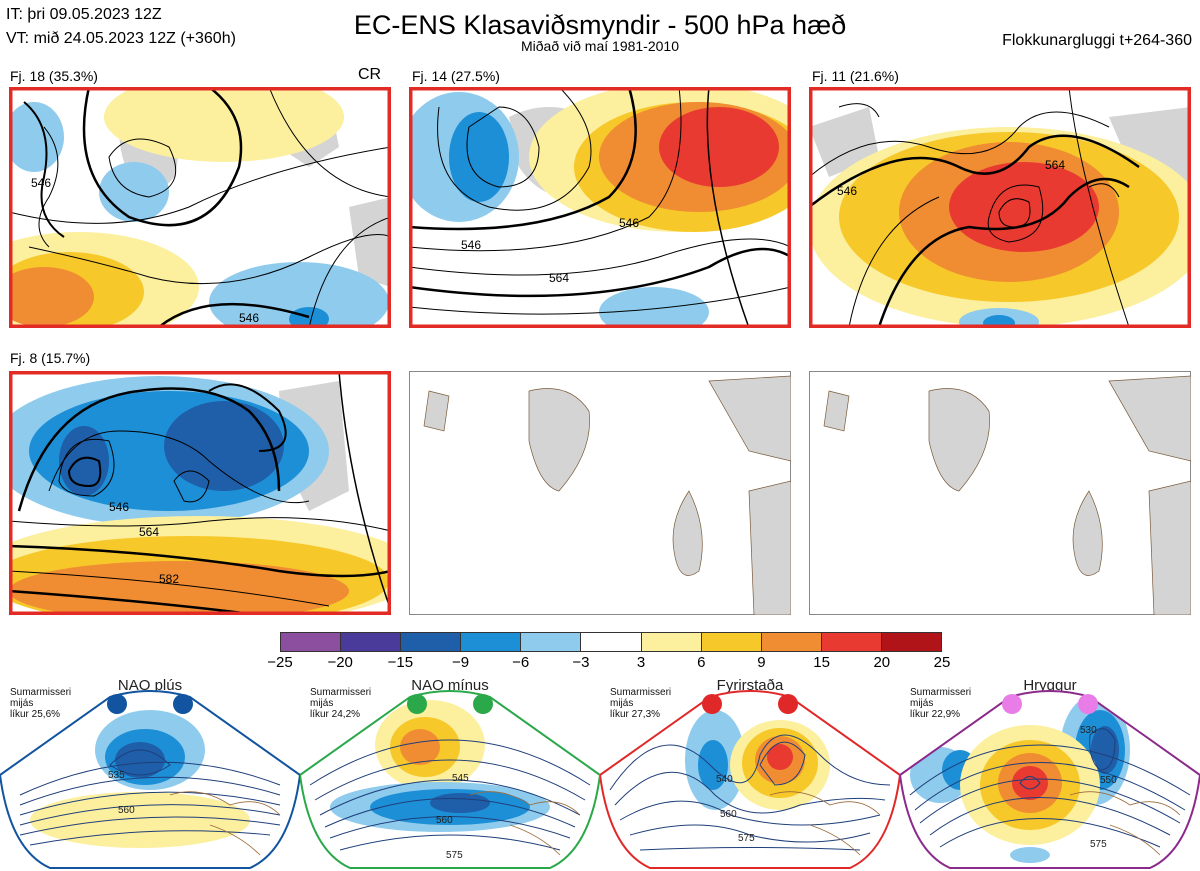 The height and width of the screenshot is (871, 1200). I want to click on colorbar-tick-label: 15, so click(821, 662).